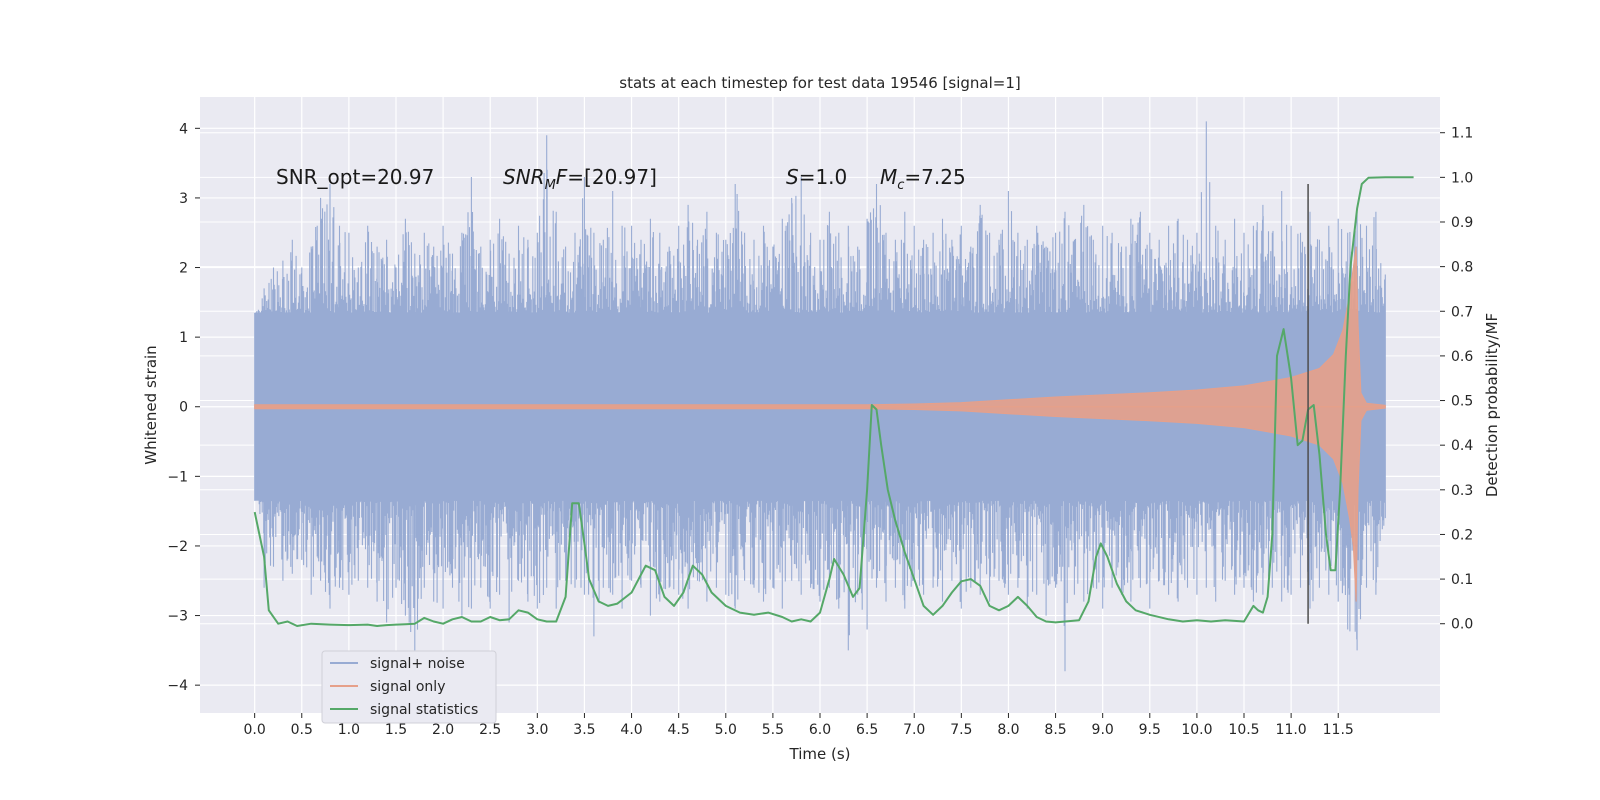  Describe the element at coordinates (151, 404) in the screenshot. I see `y-axis-label: Whitened strain` at that location.